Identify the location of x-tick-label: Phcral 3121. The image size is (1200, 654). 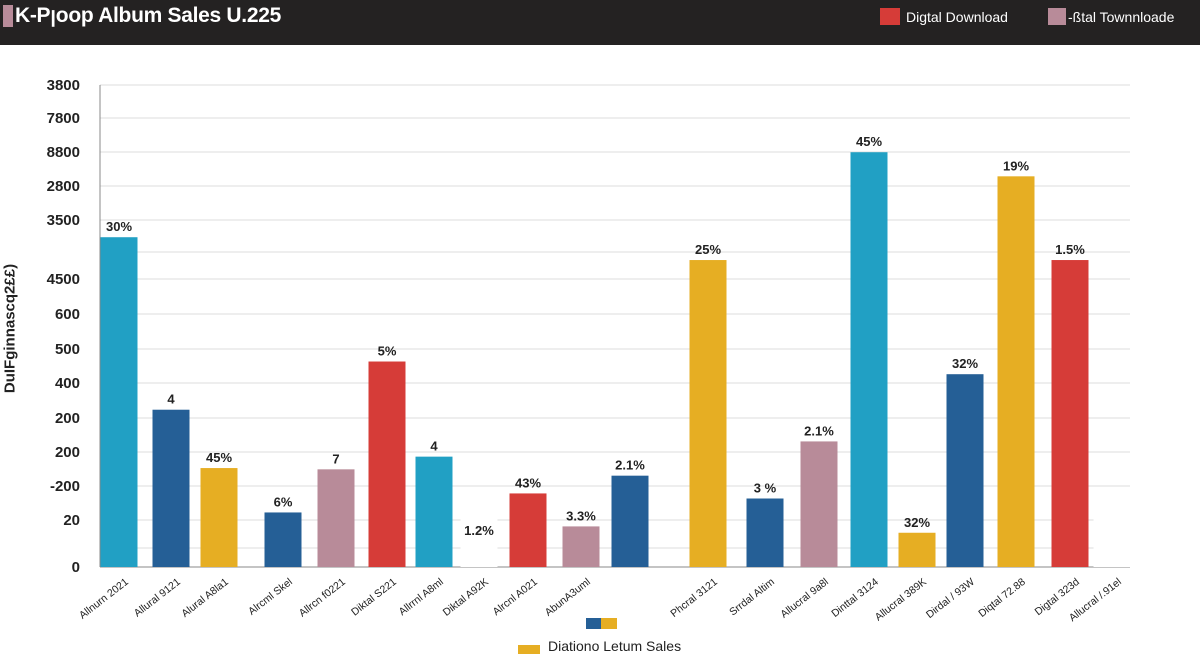
(694, 598).